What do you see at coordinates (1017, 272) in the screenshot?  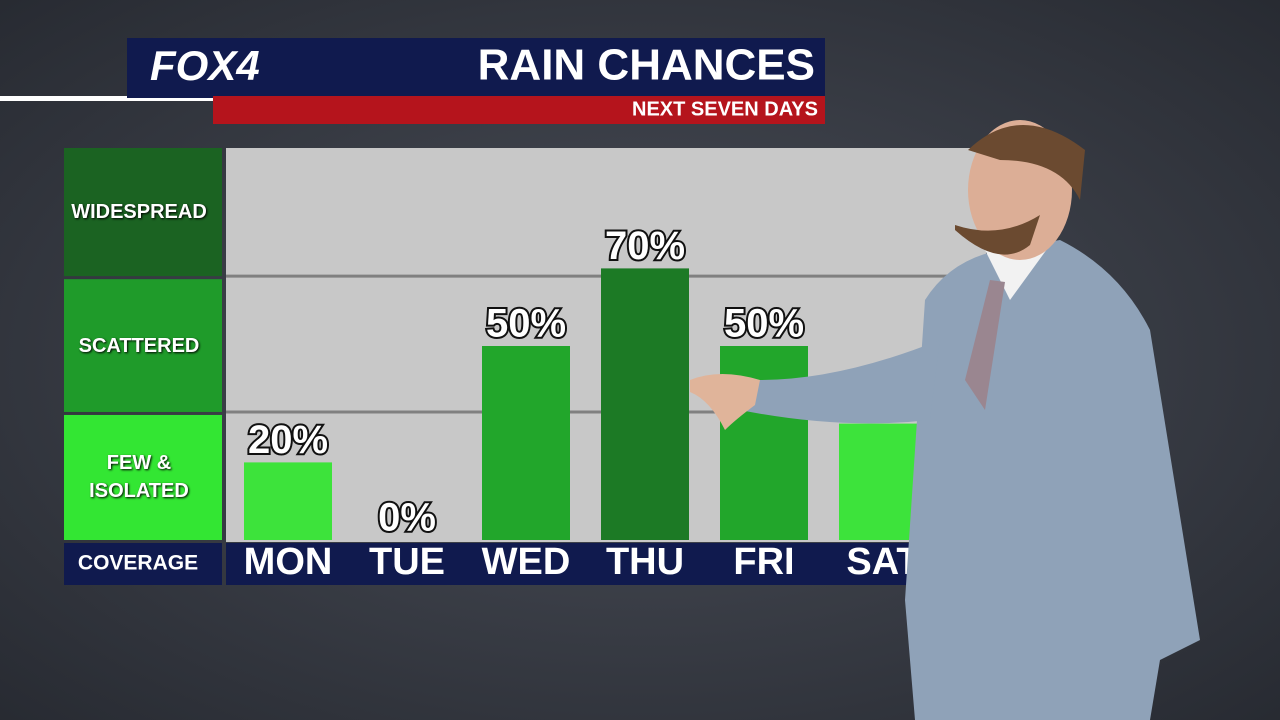 I see `shirt` at bounding box center [1017, 272].